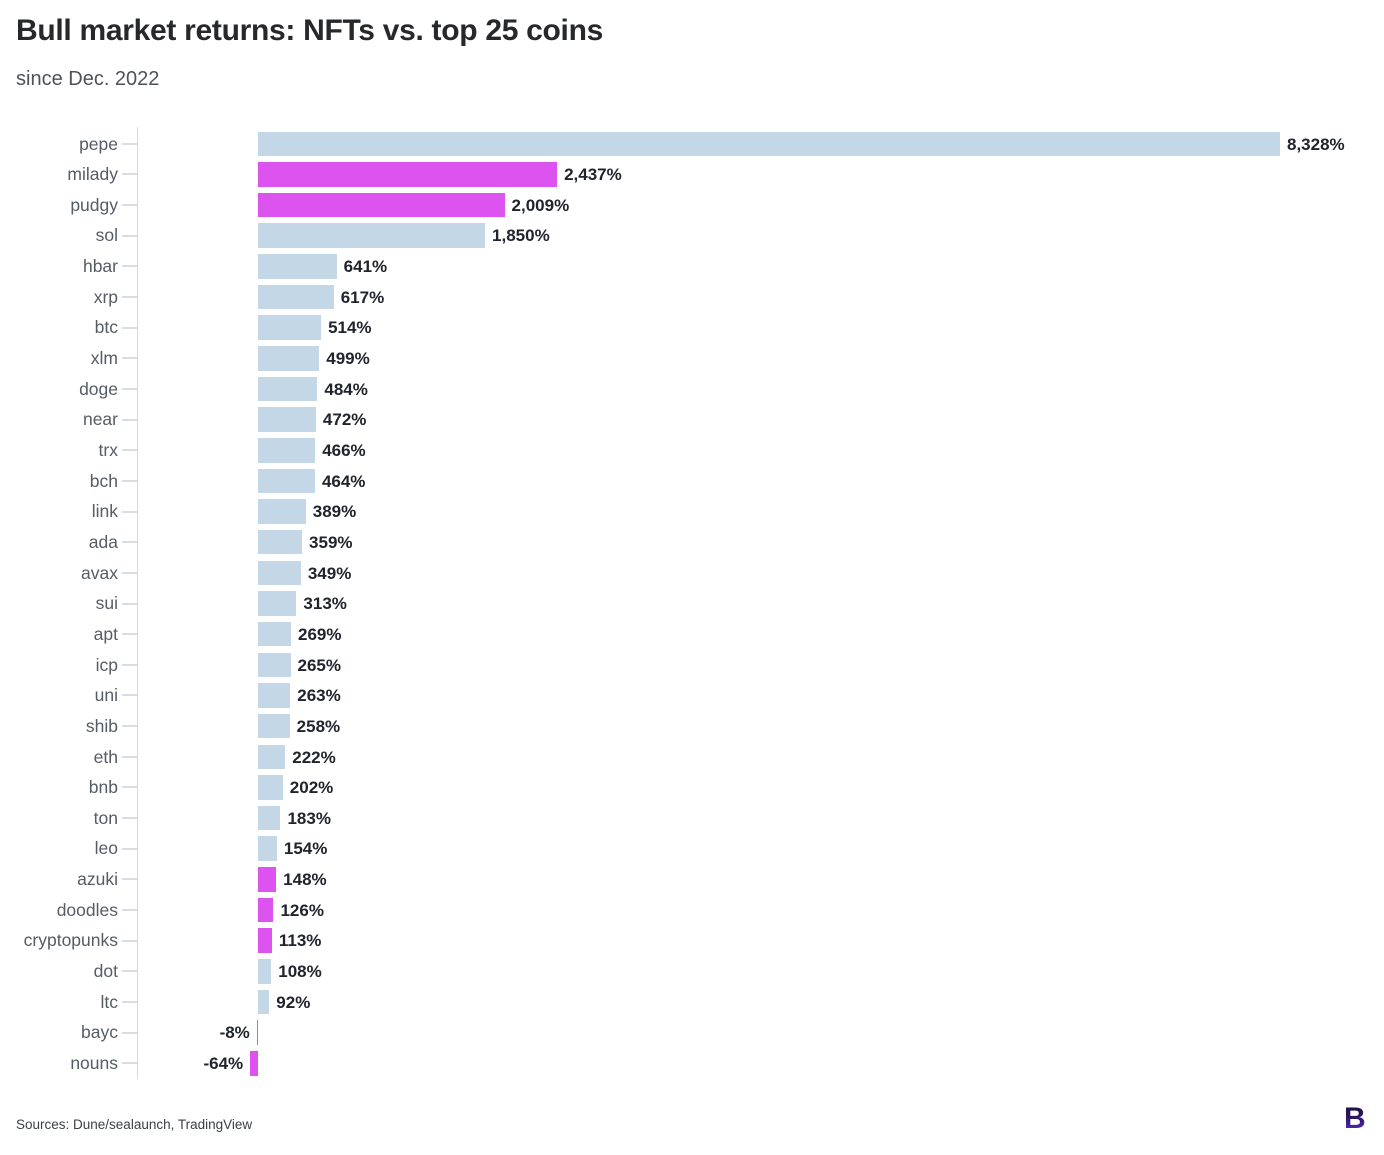 The image size is (1384, 1155). What do you see at coordinates (311, 788) in the screenshot?
I see `value-label: 202%` at bounding box center [311, 788].